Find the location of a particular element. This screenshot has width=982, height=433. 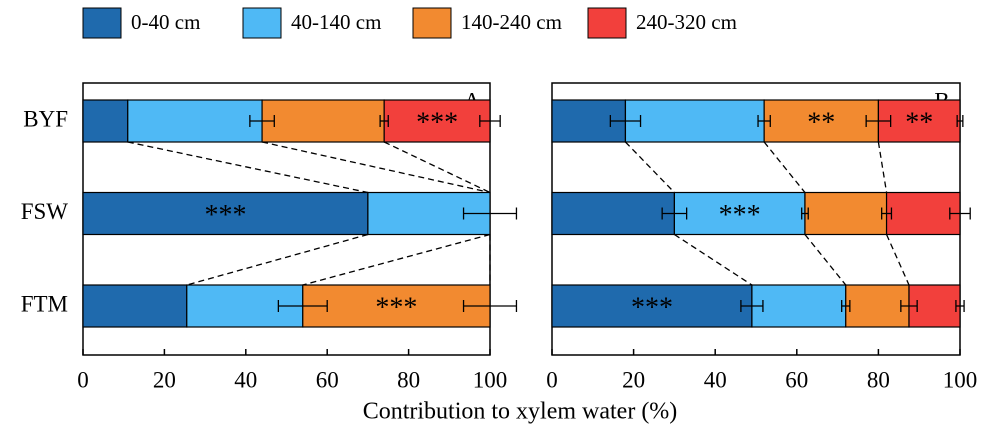

legend-label: 240-320 cm is located at coordinates (686, 22).